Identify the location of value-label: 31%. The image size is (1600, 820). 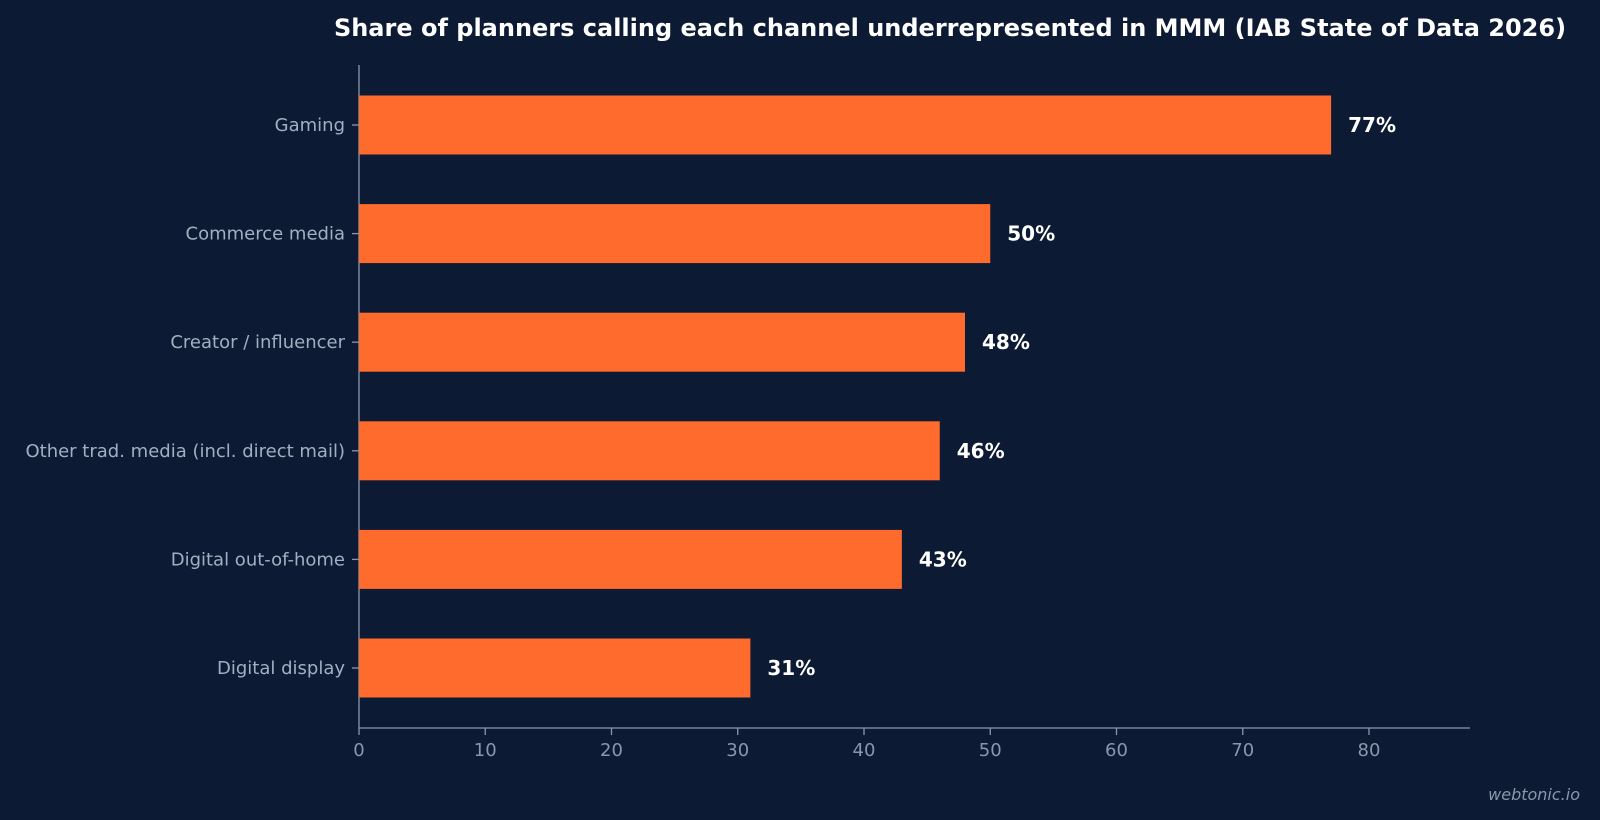
(791, 668).